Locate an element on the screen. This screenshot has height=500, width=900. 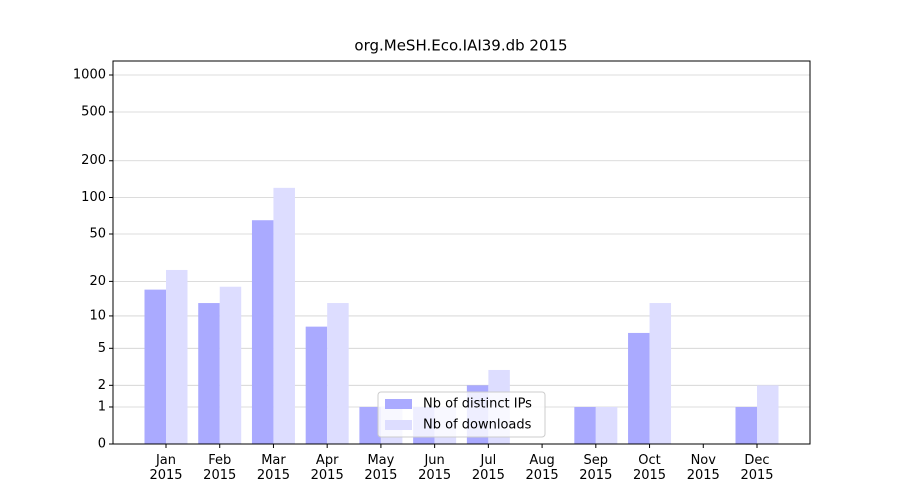
x-tick-label: Dec 2015 is located at coordinates (757, 468).